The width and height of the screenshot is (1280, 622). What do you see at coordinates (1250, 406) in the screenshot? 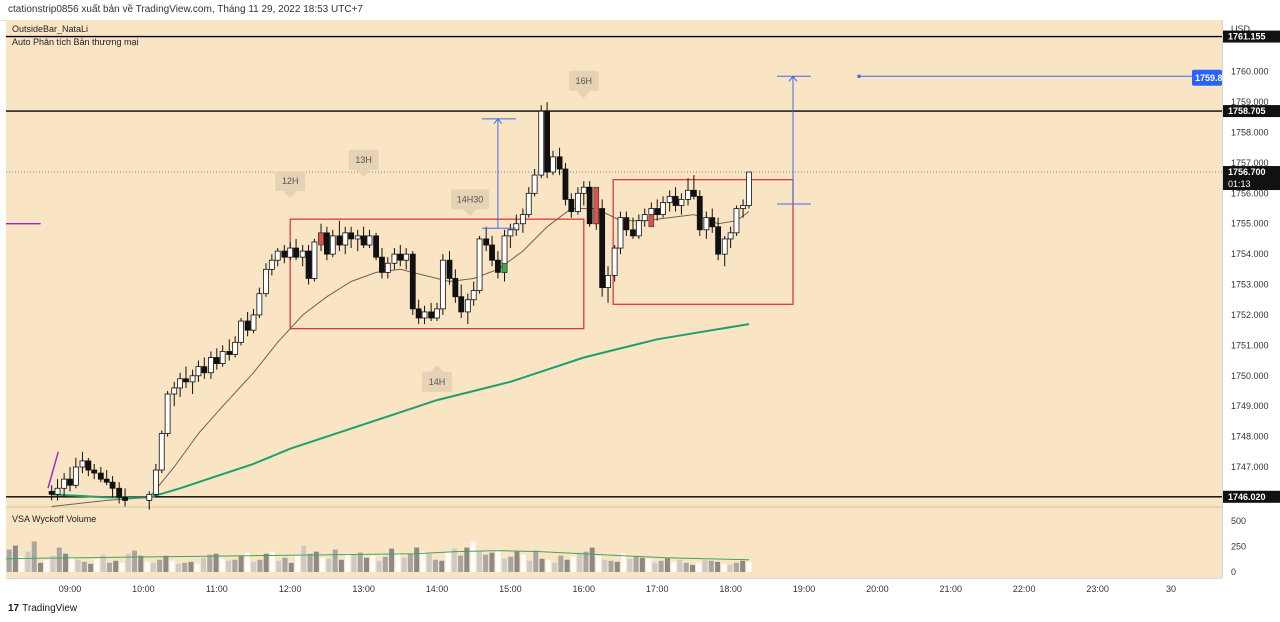
I see `price-tick: 1749.000` at bounding box center [1250, 406].